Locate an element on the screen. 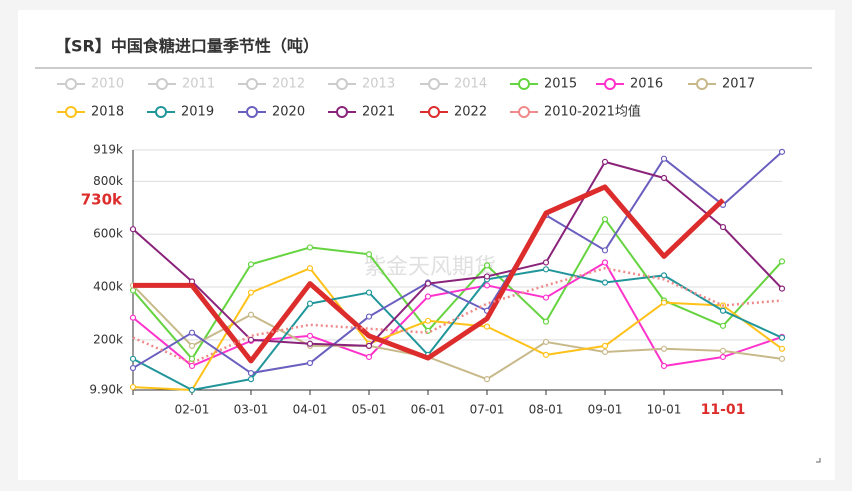 The width and height of the screenshot is (852, 491). legend-label: 2010 is located at coordinates (107, 84).